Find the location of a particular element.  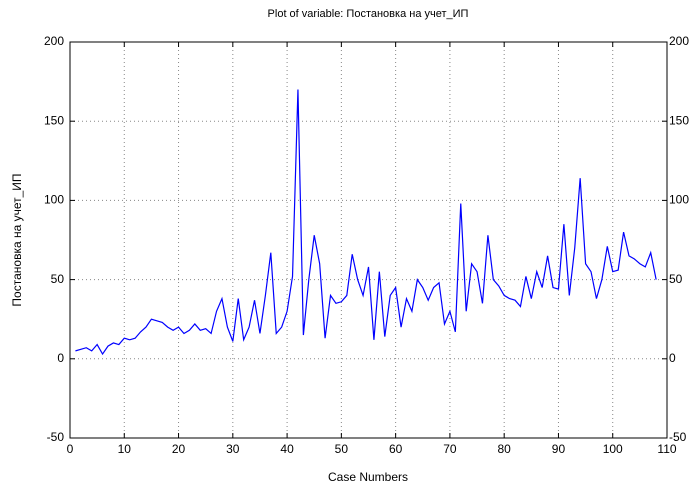

x-tick-label: 70 is located at coordinates (450, 449).